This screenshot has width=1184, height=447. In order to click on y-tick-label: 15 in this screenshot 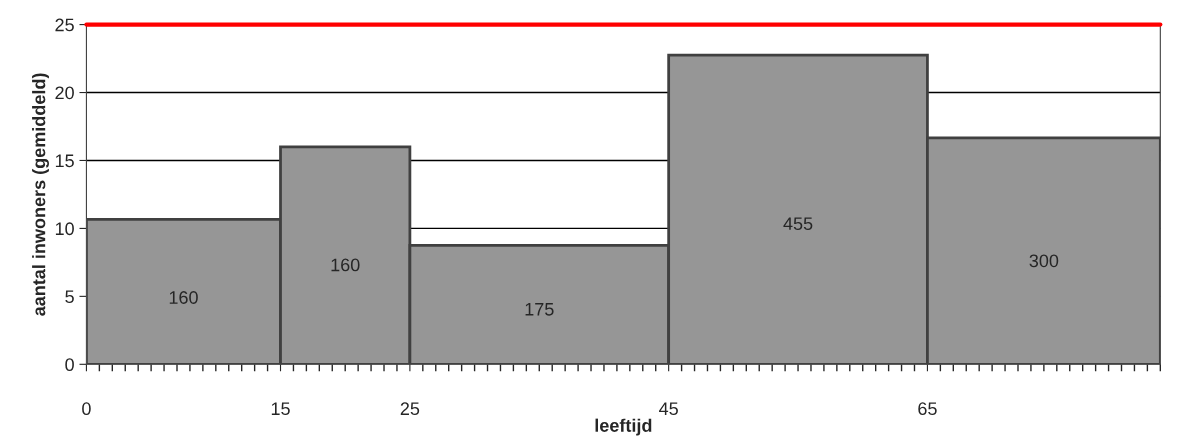, I will do `click(64, 161)`.